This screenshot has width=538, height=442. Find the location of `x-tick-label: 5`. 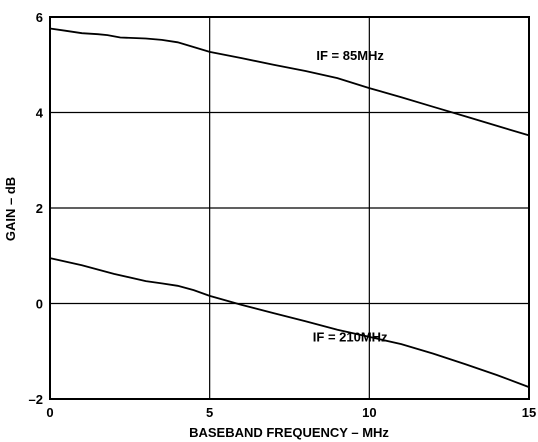

x-tick-label: 5 is located at coordinates (209, 412).